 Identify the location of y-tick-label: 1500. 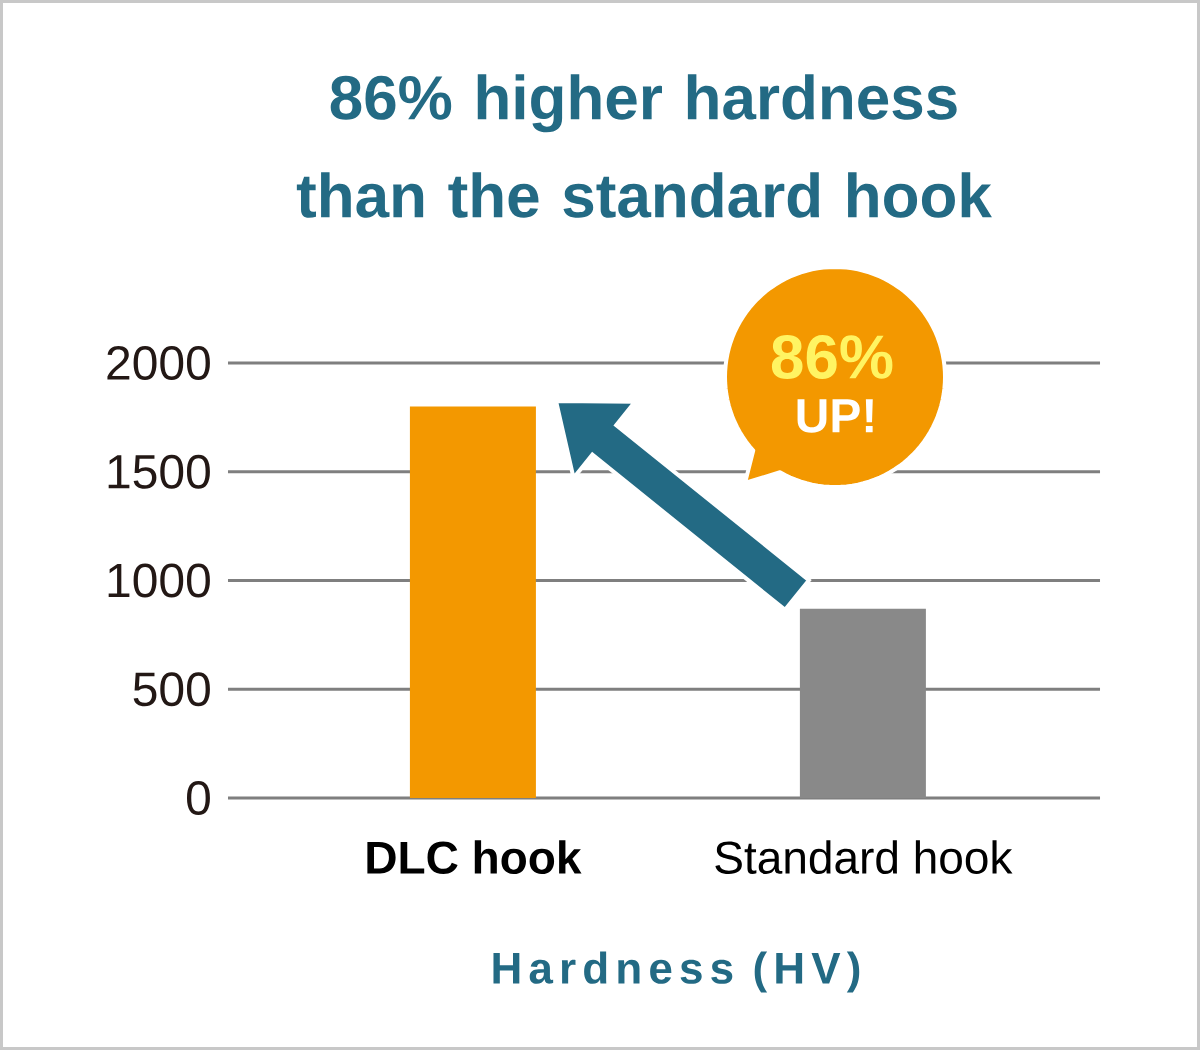
(159, 471).